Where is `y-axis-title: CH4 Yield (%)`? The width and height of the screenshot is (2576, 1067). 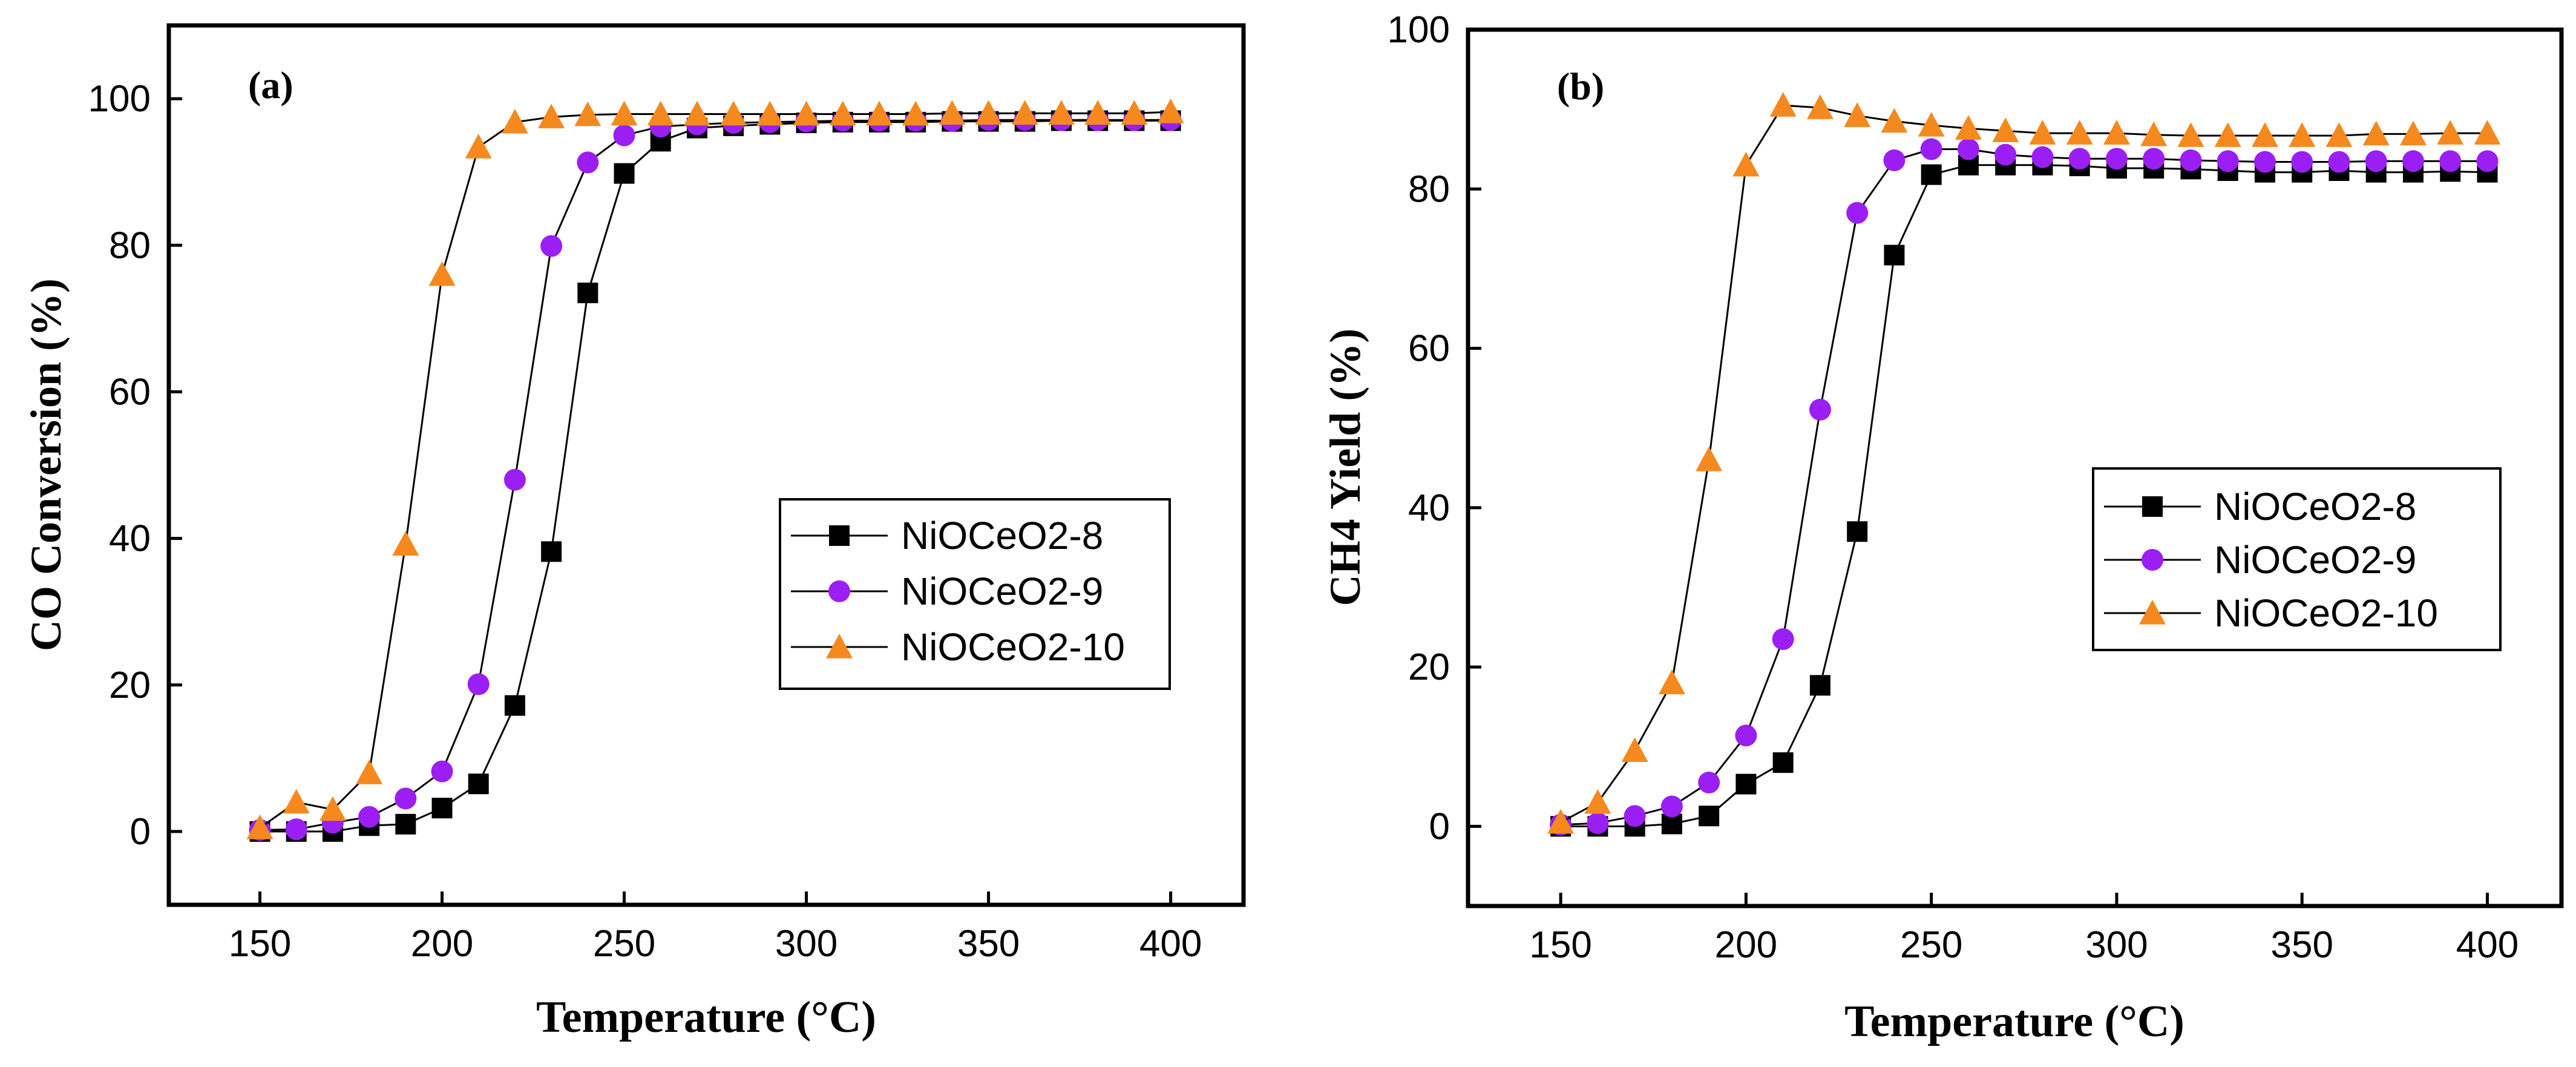
y-axis-title: CH4 Yield (%) is located at coordinates (1345, 467).